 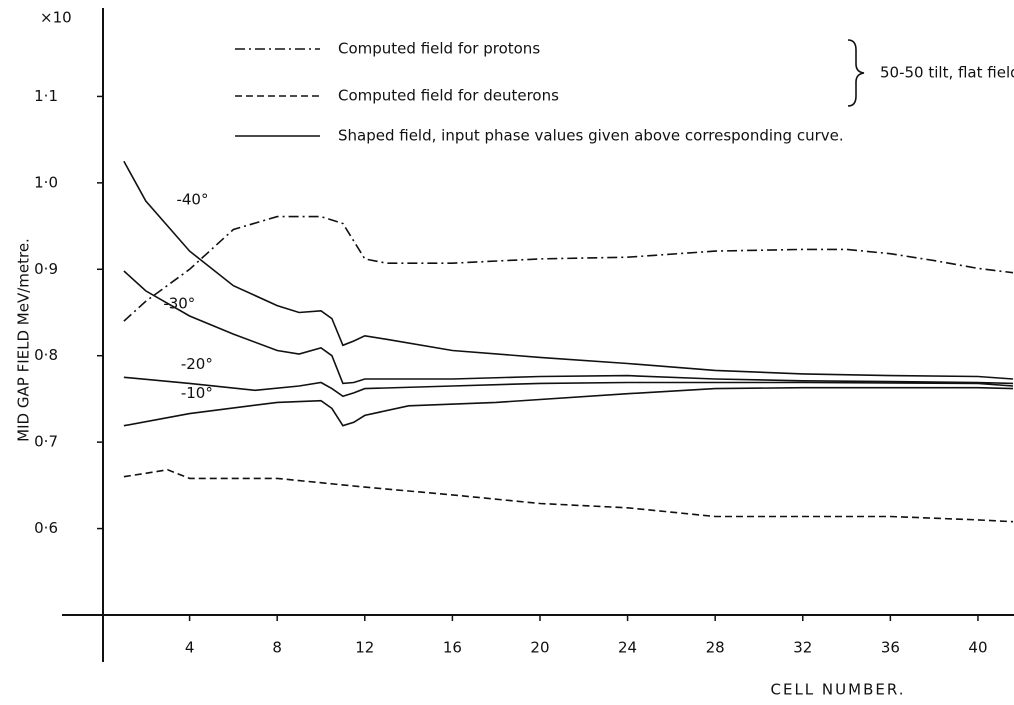 I want to click on x-tick-label: 24, so click(x=627, y=648).